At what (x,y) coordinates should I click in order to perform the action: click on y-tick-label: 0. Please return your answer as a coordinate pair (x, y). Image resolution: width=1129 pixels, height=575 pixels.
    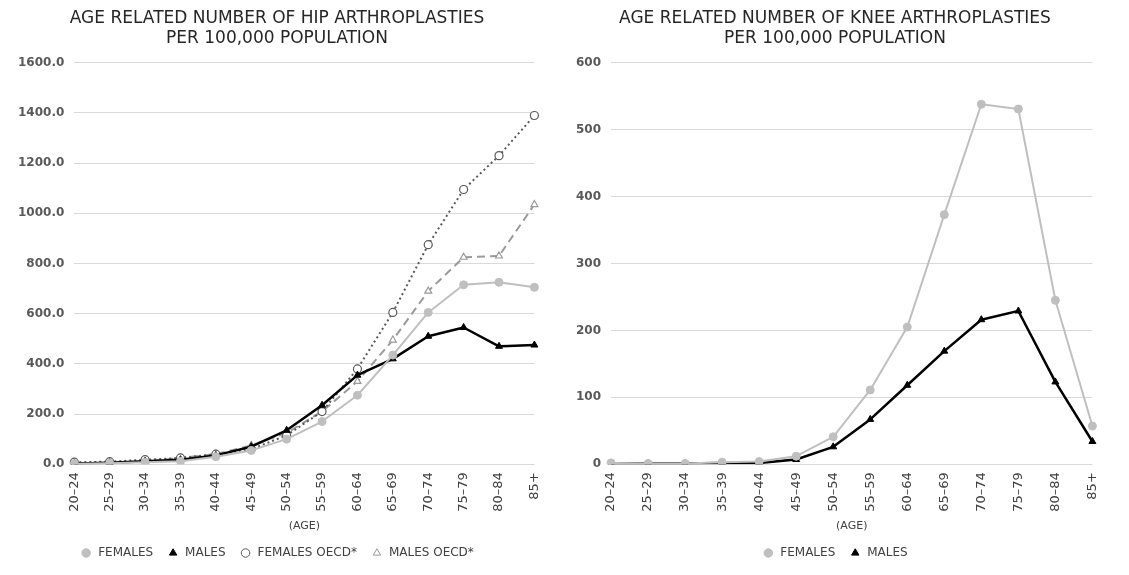
    Looking at the image, I should click on (597, 463).